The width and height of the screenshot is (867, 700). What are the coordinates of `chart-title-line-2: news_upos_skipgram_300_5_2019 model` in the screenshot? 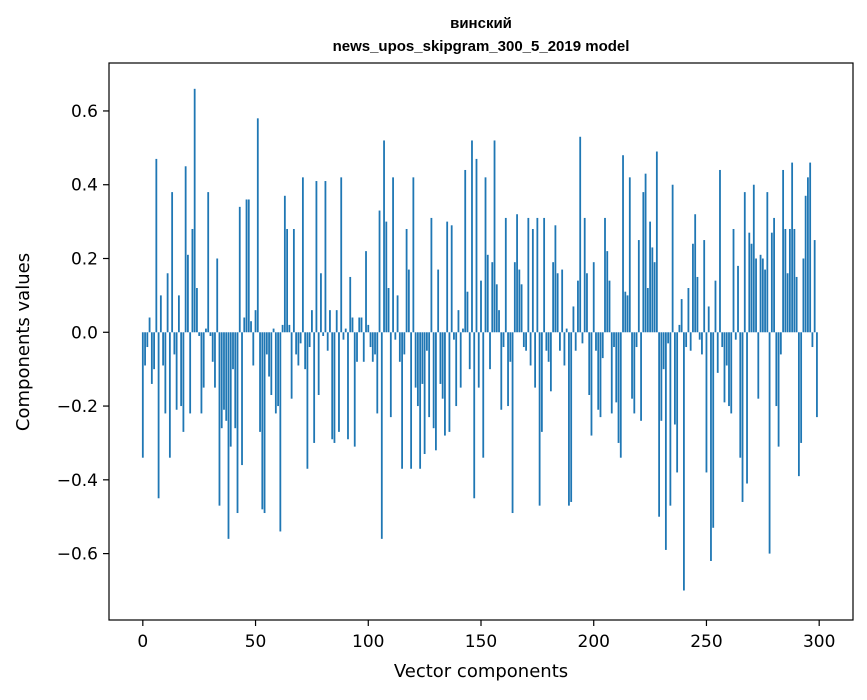 It's located at (481, 46).